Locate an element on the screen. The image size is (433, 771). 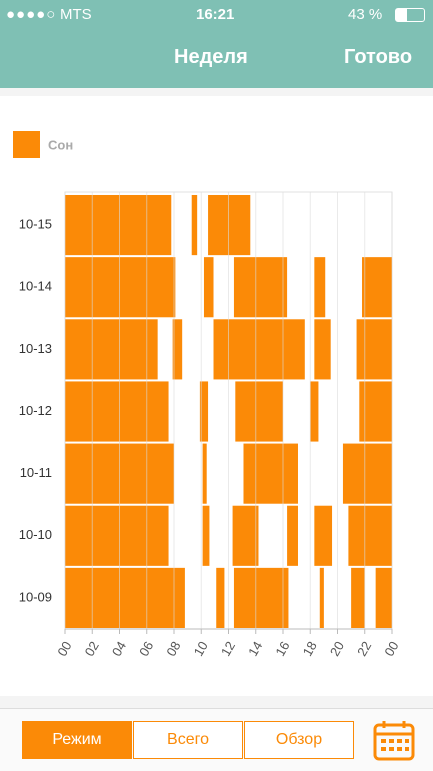
tab: Всего is located at coordinates (188, 740).